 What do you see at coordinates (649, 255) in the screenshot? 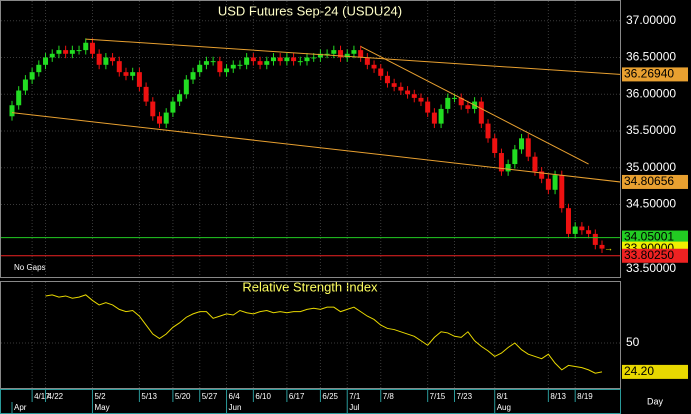
I see `level-label: 33.80250` at bounding box center [649, 255].